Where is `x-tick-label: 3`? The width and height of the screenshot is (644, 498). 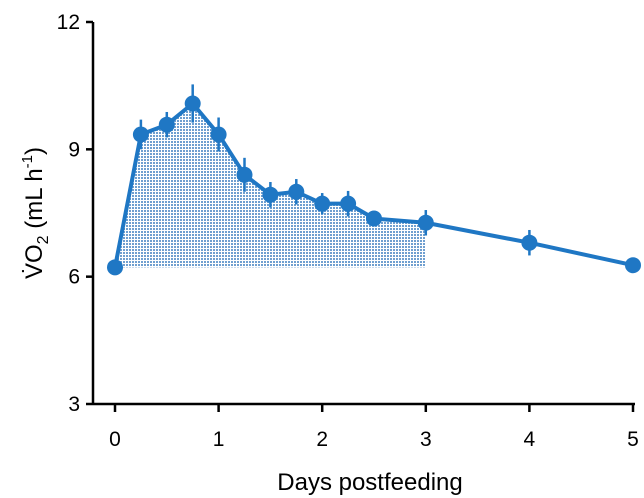 x-tick-label: 3 is located at coordinates (426, 439).